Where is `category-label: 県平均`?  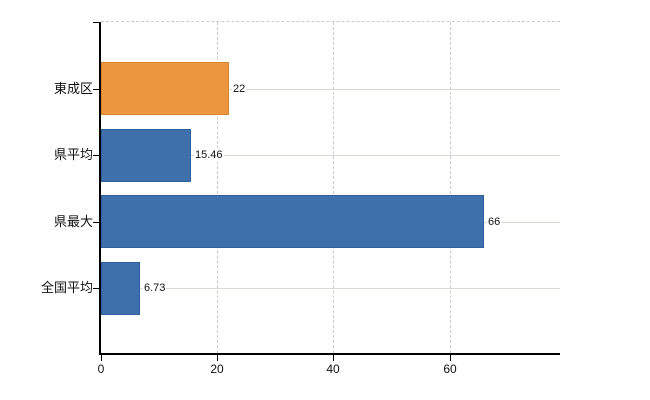 category-label: 県平均 is located at coordinates (73, 154).